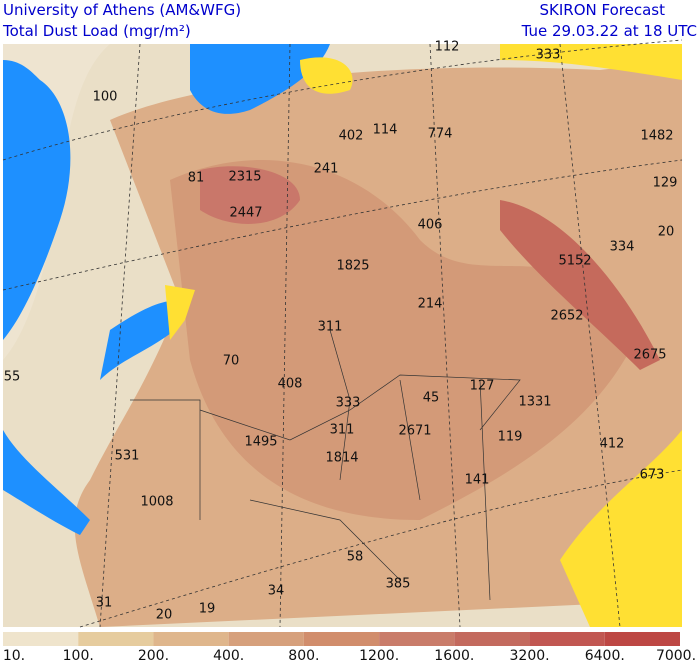 Image resolution: width=700 pixels, height=662 pixels. What do you see at coordinates (46, 482) in the screenshot?
I see `sea-southwest` at bounding box center [46, 482].